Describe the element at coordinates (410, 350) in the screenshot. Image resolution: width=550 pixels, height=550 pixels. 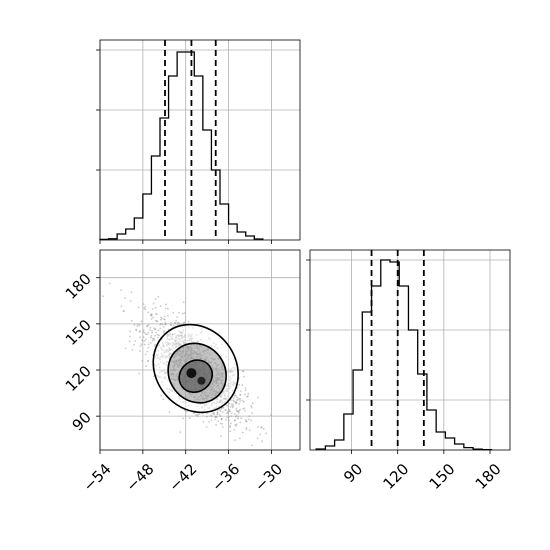
I see `panel-frame` at that location.